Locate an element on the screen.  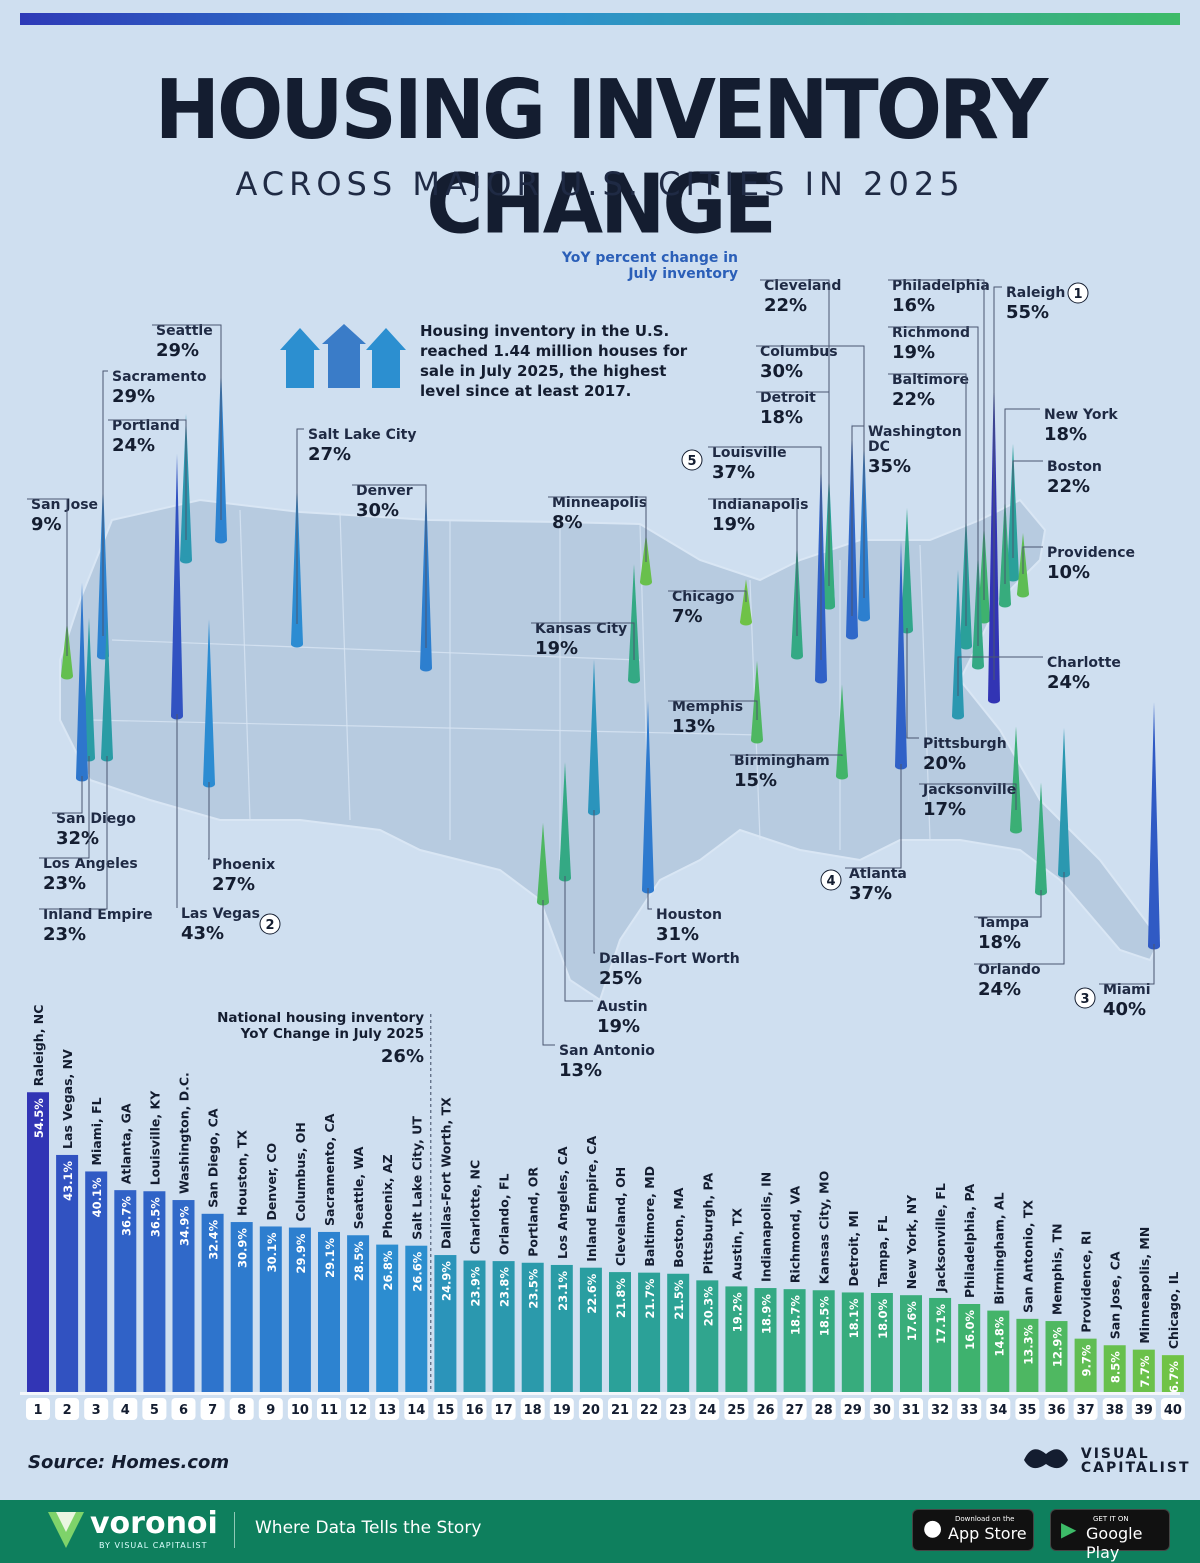
app-store-button: ● Download on the App Store is located at coordinates (973, 1530).